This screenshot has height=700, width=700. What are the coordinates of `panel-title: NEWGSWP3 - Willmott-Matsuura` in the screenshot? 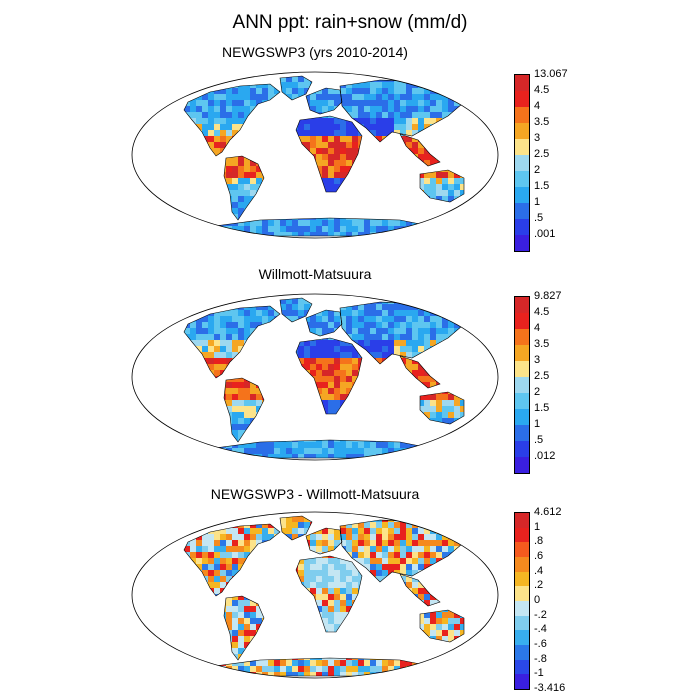 It's located at (315, 494).